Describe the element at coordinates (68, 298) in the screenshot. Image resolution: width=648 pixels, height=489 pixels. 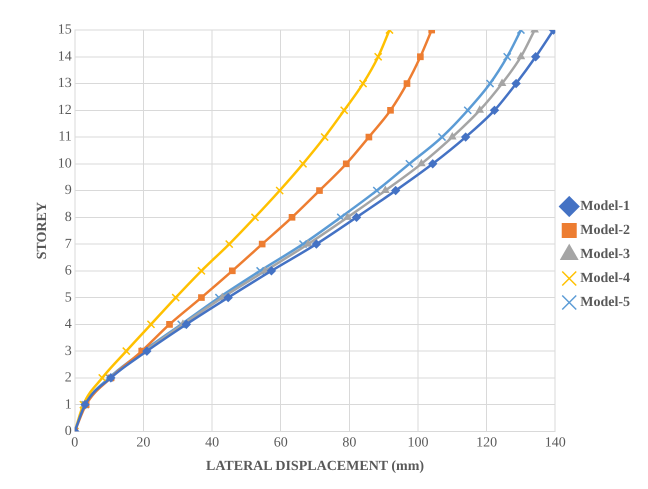
I see `y-tick-label: 5` at that location.